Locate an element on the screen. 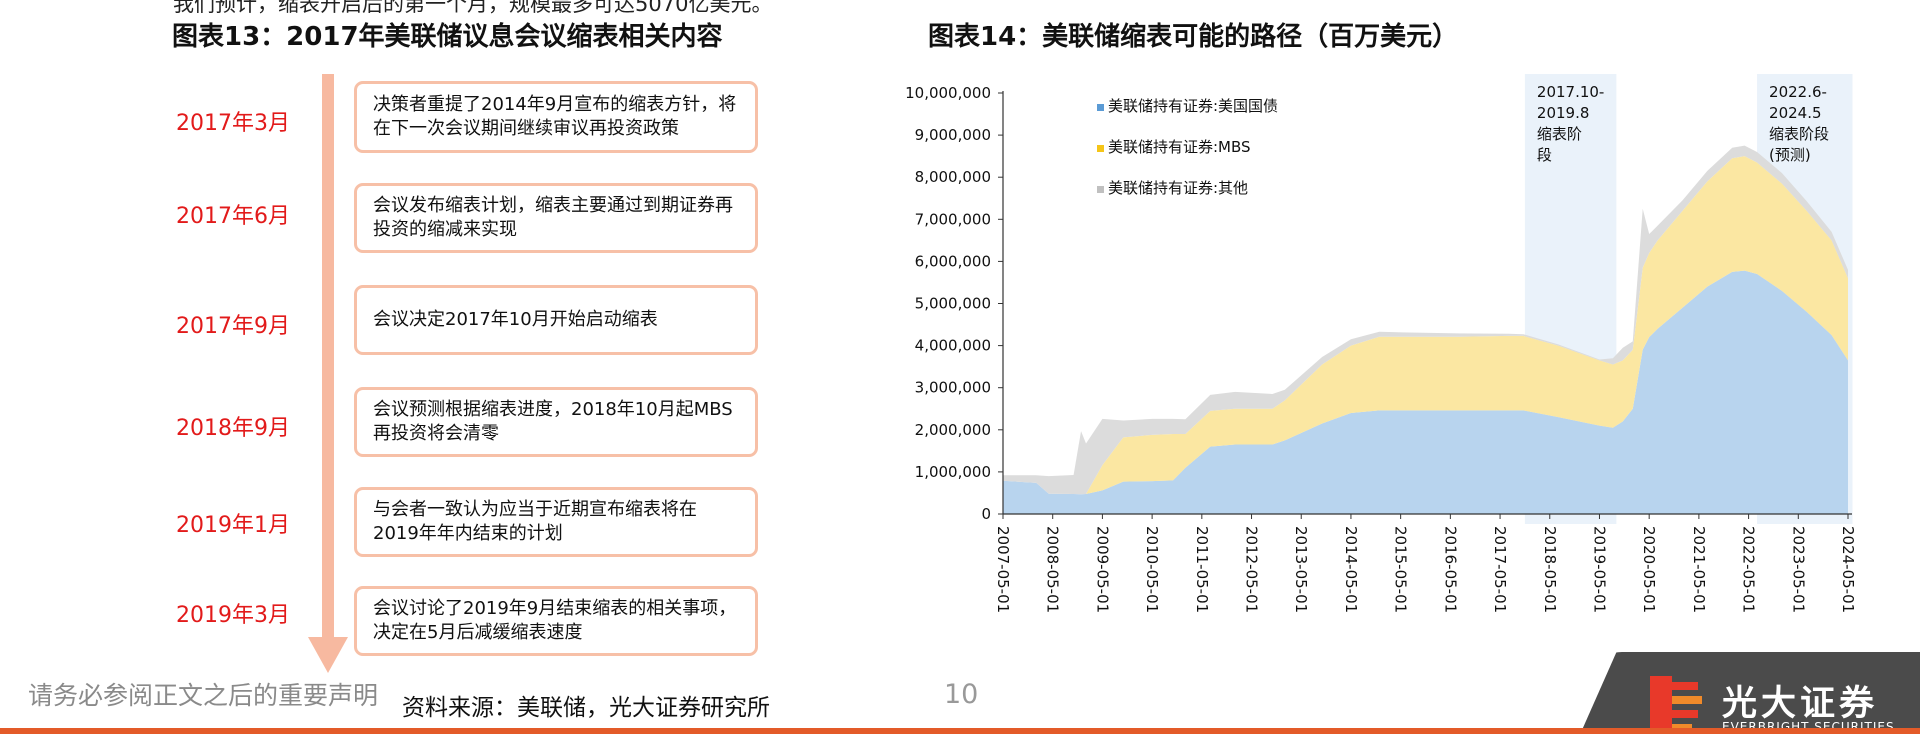 This screenshot has height=734, width=1920. timeline-event-box: 会议发布缩表计划，缩表主要通过到期证券再投资的缩减来实现 is located at coordinates (556, 218).